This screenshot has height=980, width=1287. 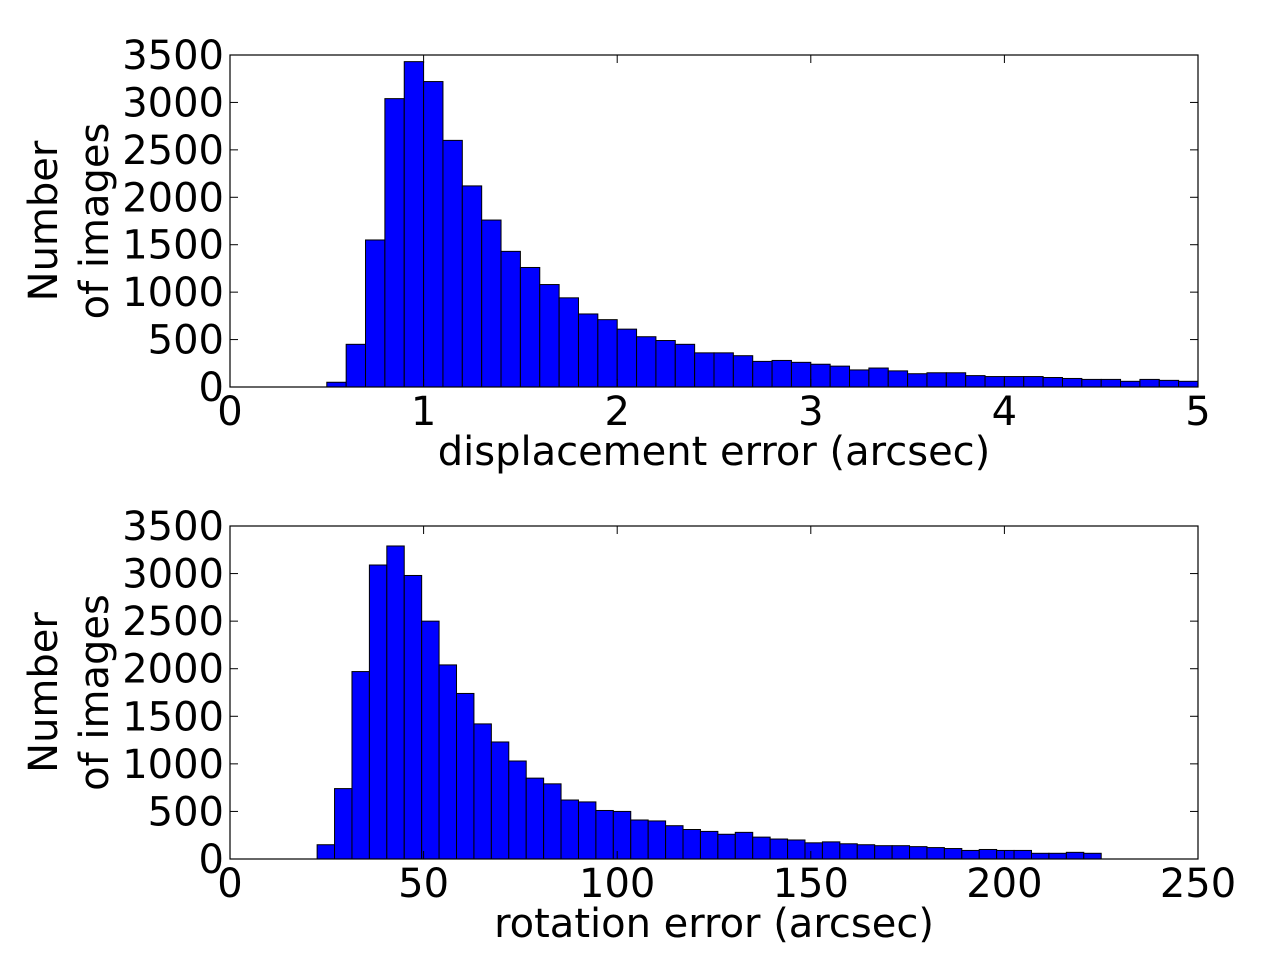 What do you see at coordinates (95, 221) in the screenshot?
I see `y-axis-label-line: of images` at bounding box center [95, 221].